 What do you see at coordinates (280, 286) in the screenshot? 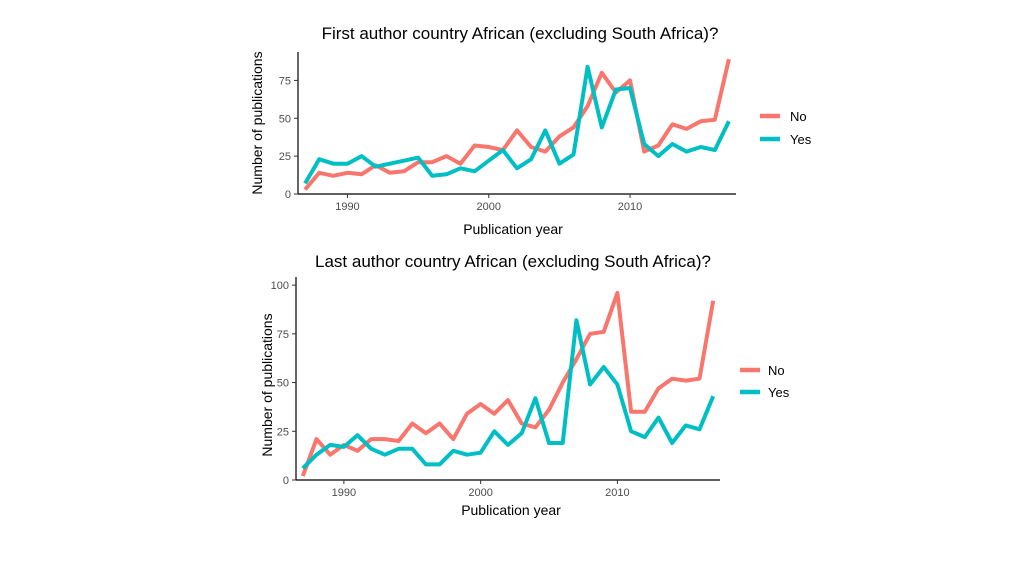
I see `y-tick-label: 100` at bounding box center [280, 286].